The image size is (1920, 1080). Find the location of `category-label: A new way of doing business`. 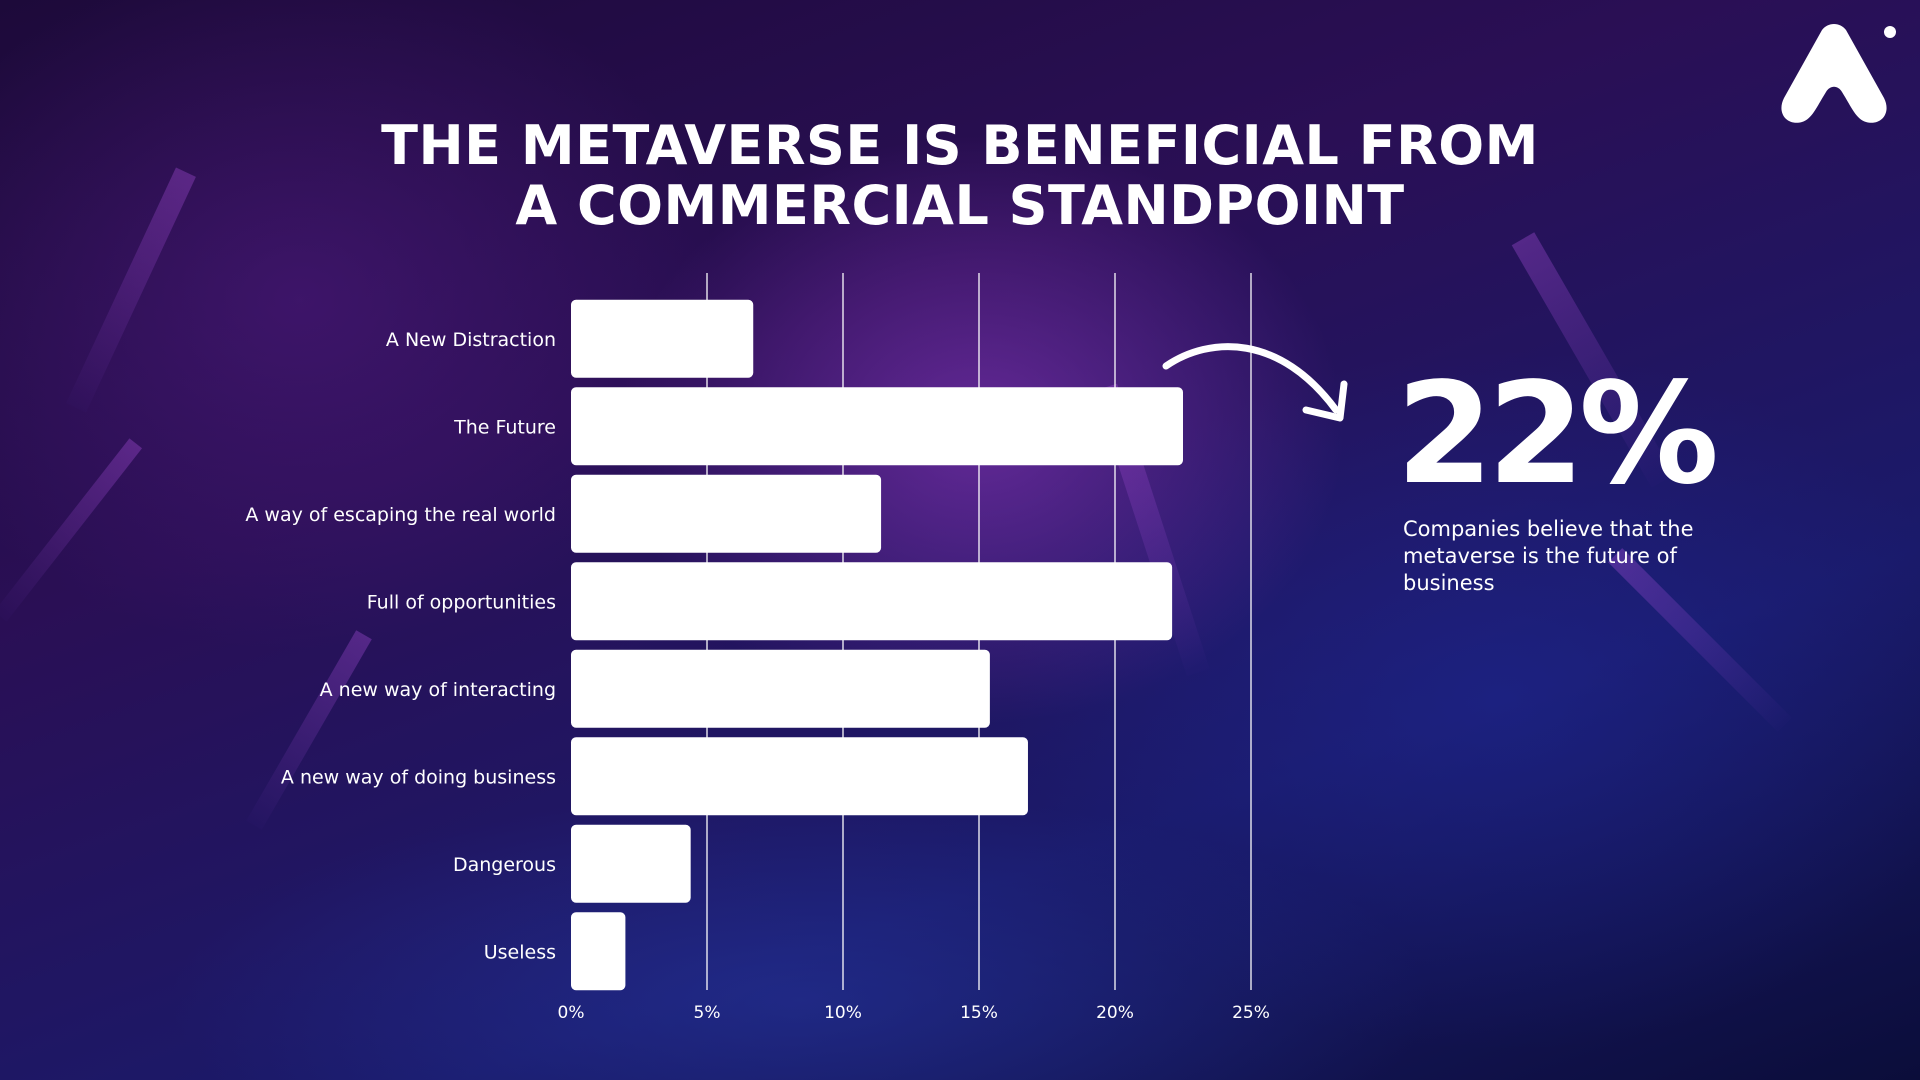

category-label: A new way of doing business is located at coordinates (418, 777).